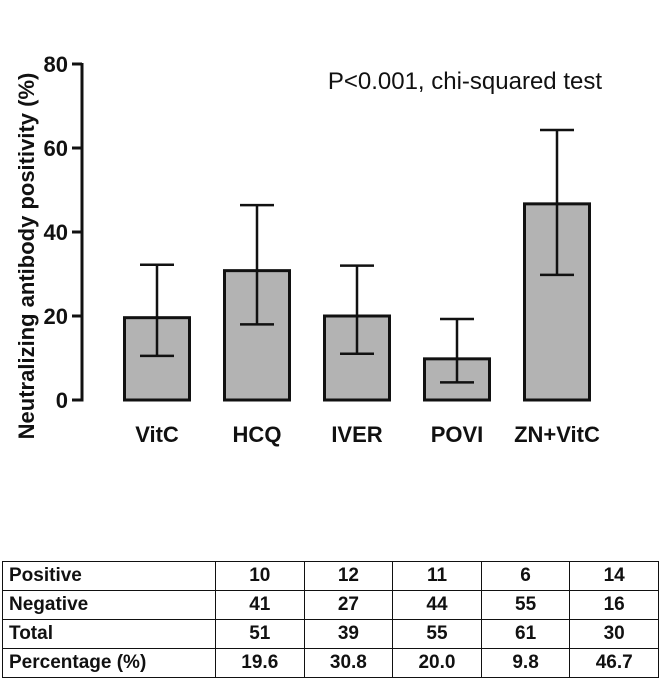 This screenshot has width=661, height=678. What do you see at coordinates (437, 576) in the screenshot?
I see `table-cell: 11` at bounding box center [437, 576].